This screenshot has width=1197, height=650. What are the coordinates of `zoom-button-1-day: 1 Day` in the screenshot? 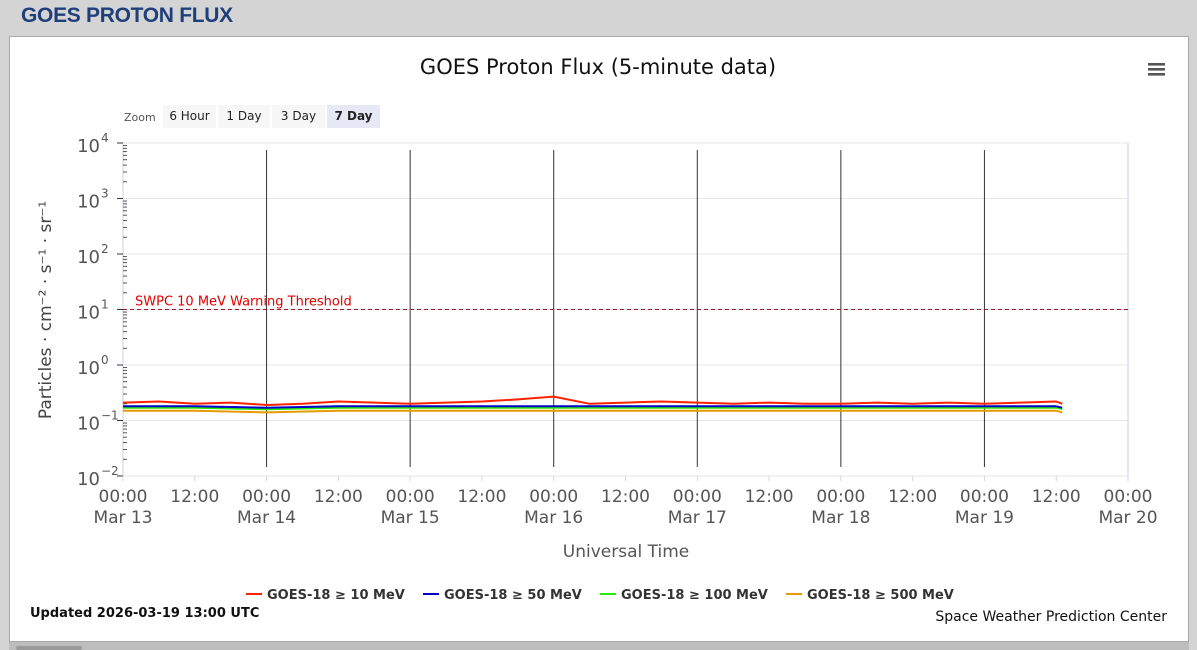 It's located at (244, 116).